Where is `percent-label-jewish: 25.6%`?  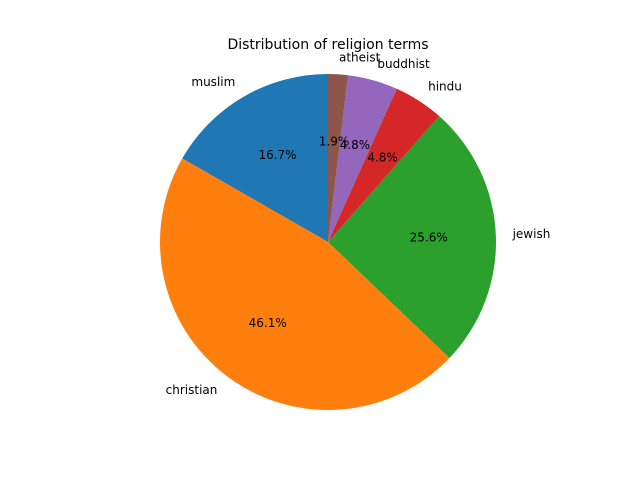
percent-label-jewish: 25.6% is located at coordinates (429, 238).